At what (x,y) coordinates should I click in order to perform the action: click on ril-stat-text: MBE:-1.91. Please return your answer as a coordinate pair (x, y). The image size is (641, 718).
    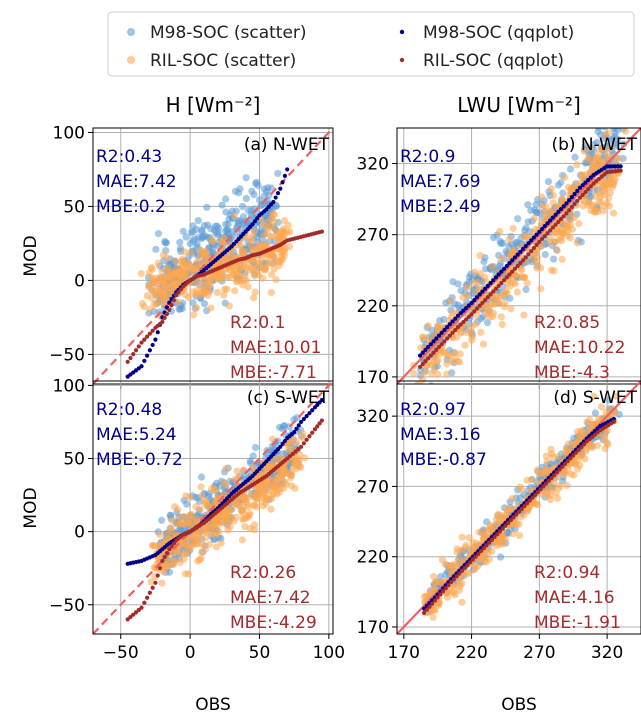
    Looking at the image, I should click on (577, 623).